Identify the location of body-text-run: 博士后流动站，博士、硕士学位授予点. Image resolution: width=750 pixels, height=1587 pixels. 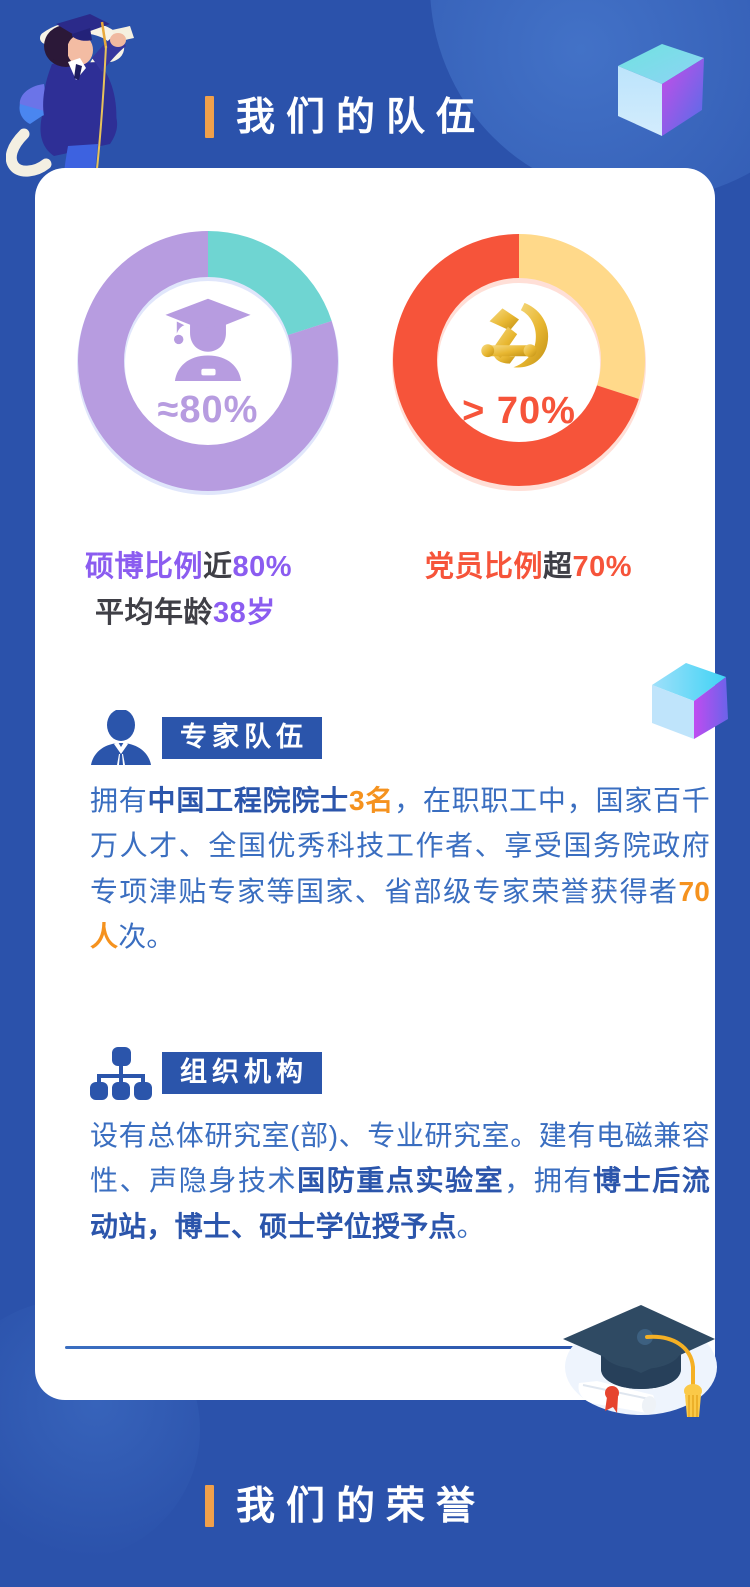
(400, 1203).